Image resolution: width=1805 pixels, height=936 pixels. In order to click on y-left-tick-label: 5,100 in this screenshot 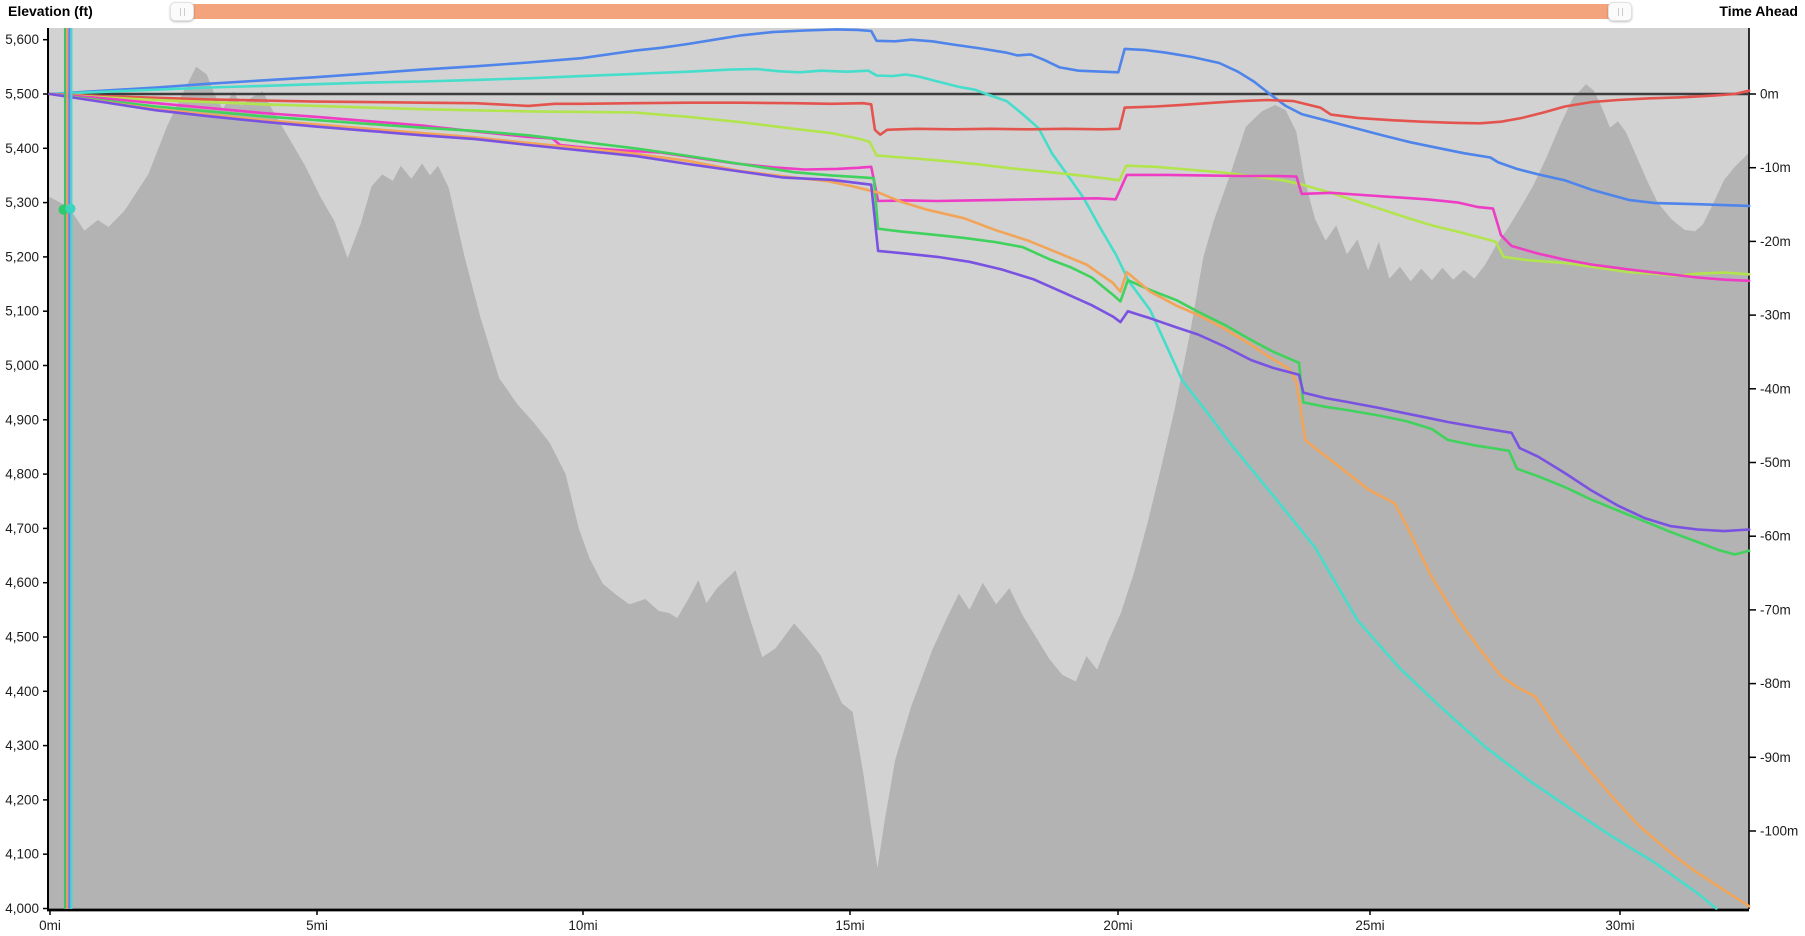, I will do `click(22, 311)`.